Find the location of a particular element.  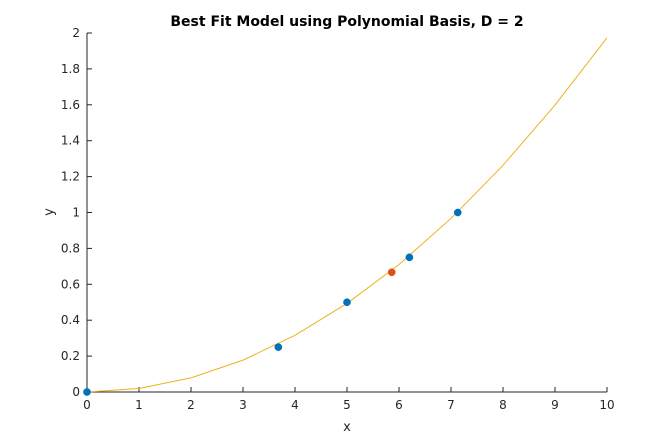

y-tick-label: 2 is located at coordinates (76, 33).